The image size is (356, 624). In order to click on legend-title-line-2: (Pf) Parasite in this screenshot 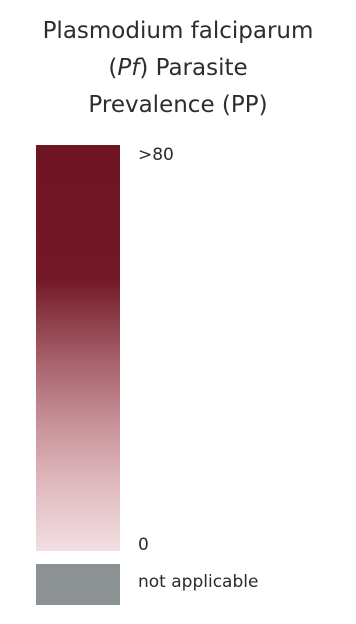, I will do `click(178, 68)`.